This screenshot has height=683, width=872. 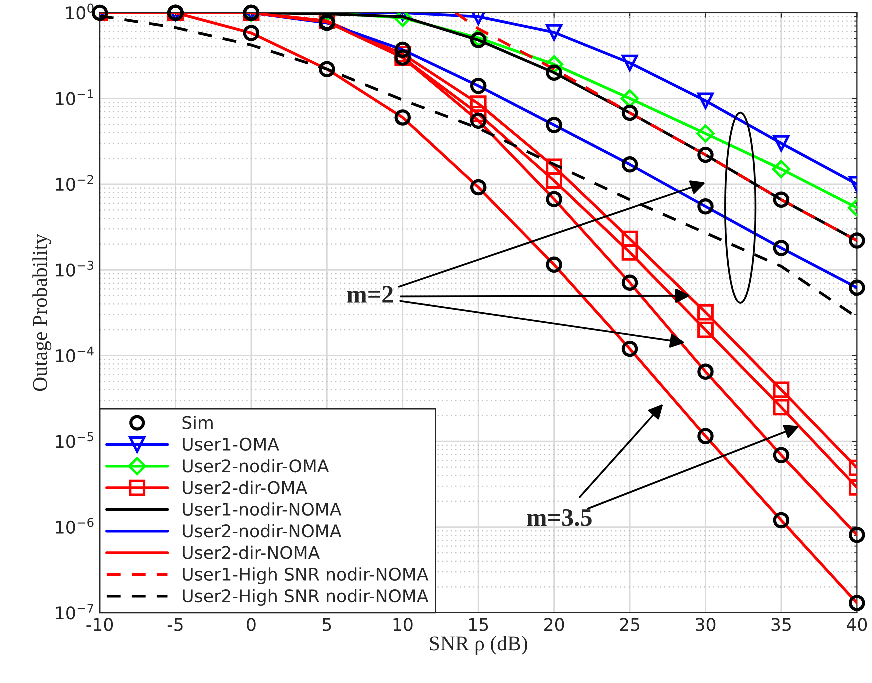 What do you see at coordinates (559, 517) in the screenshot?
I see `annotation: m=3.5` at bounding box center [559, 517].